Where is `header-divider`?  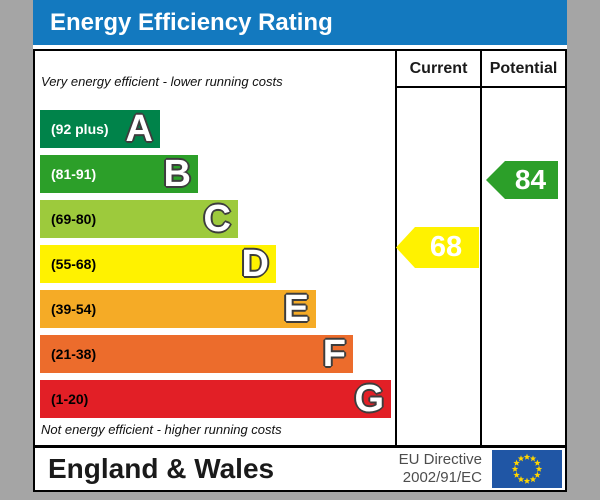
header-divider is located at coordinates (480, 87).